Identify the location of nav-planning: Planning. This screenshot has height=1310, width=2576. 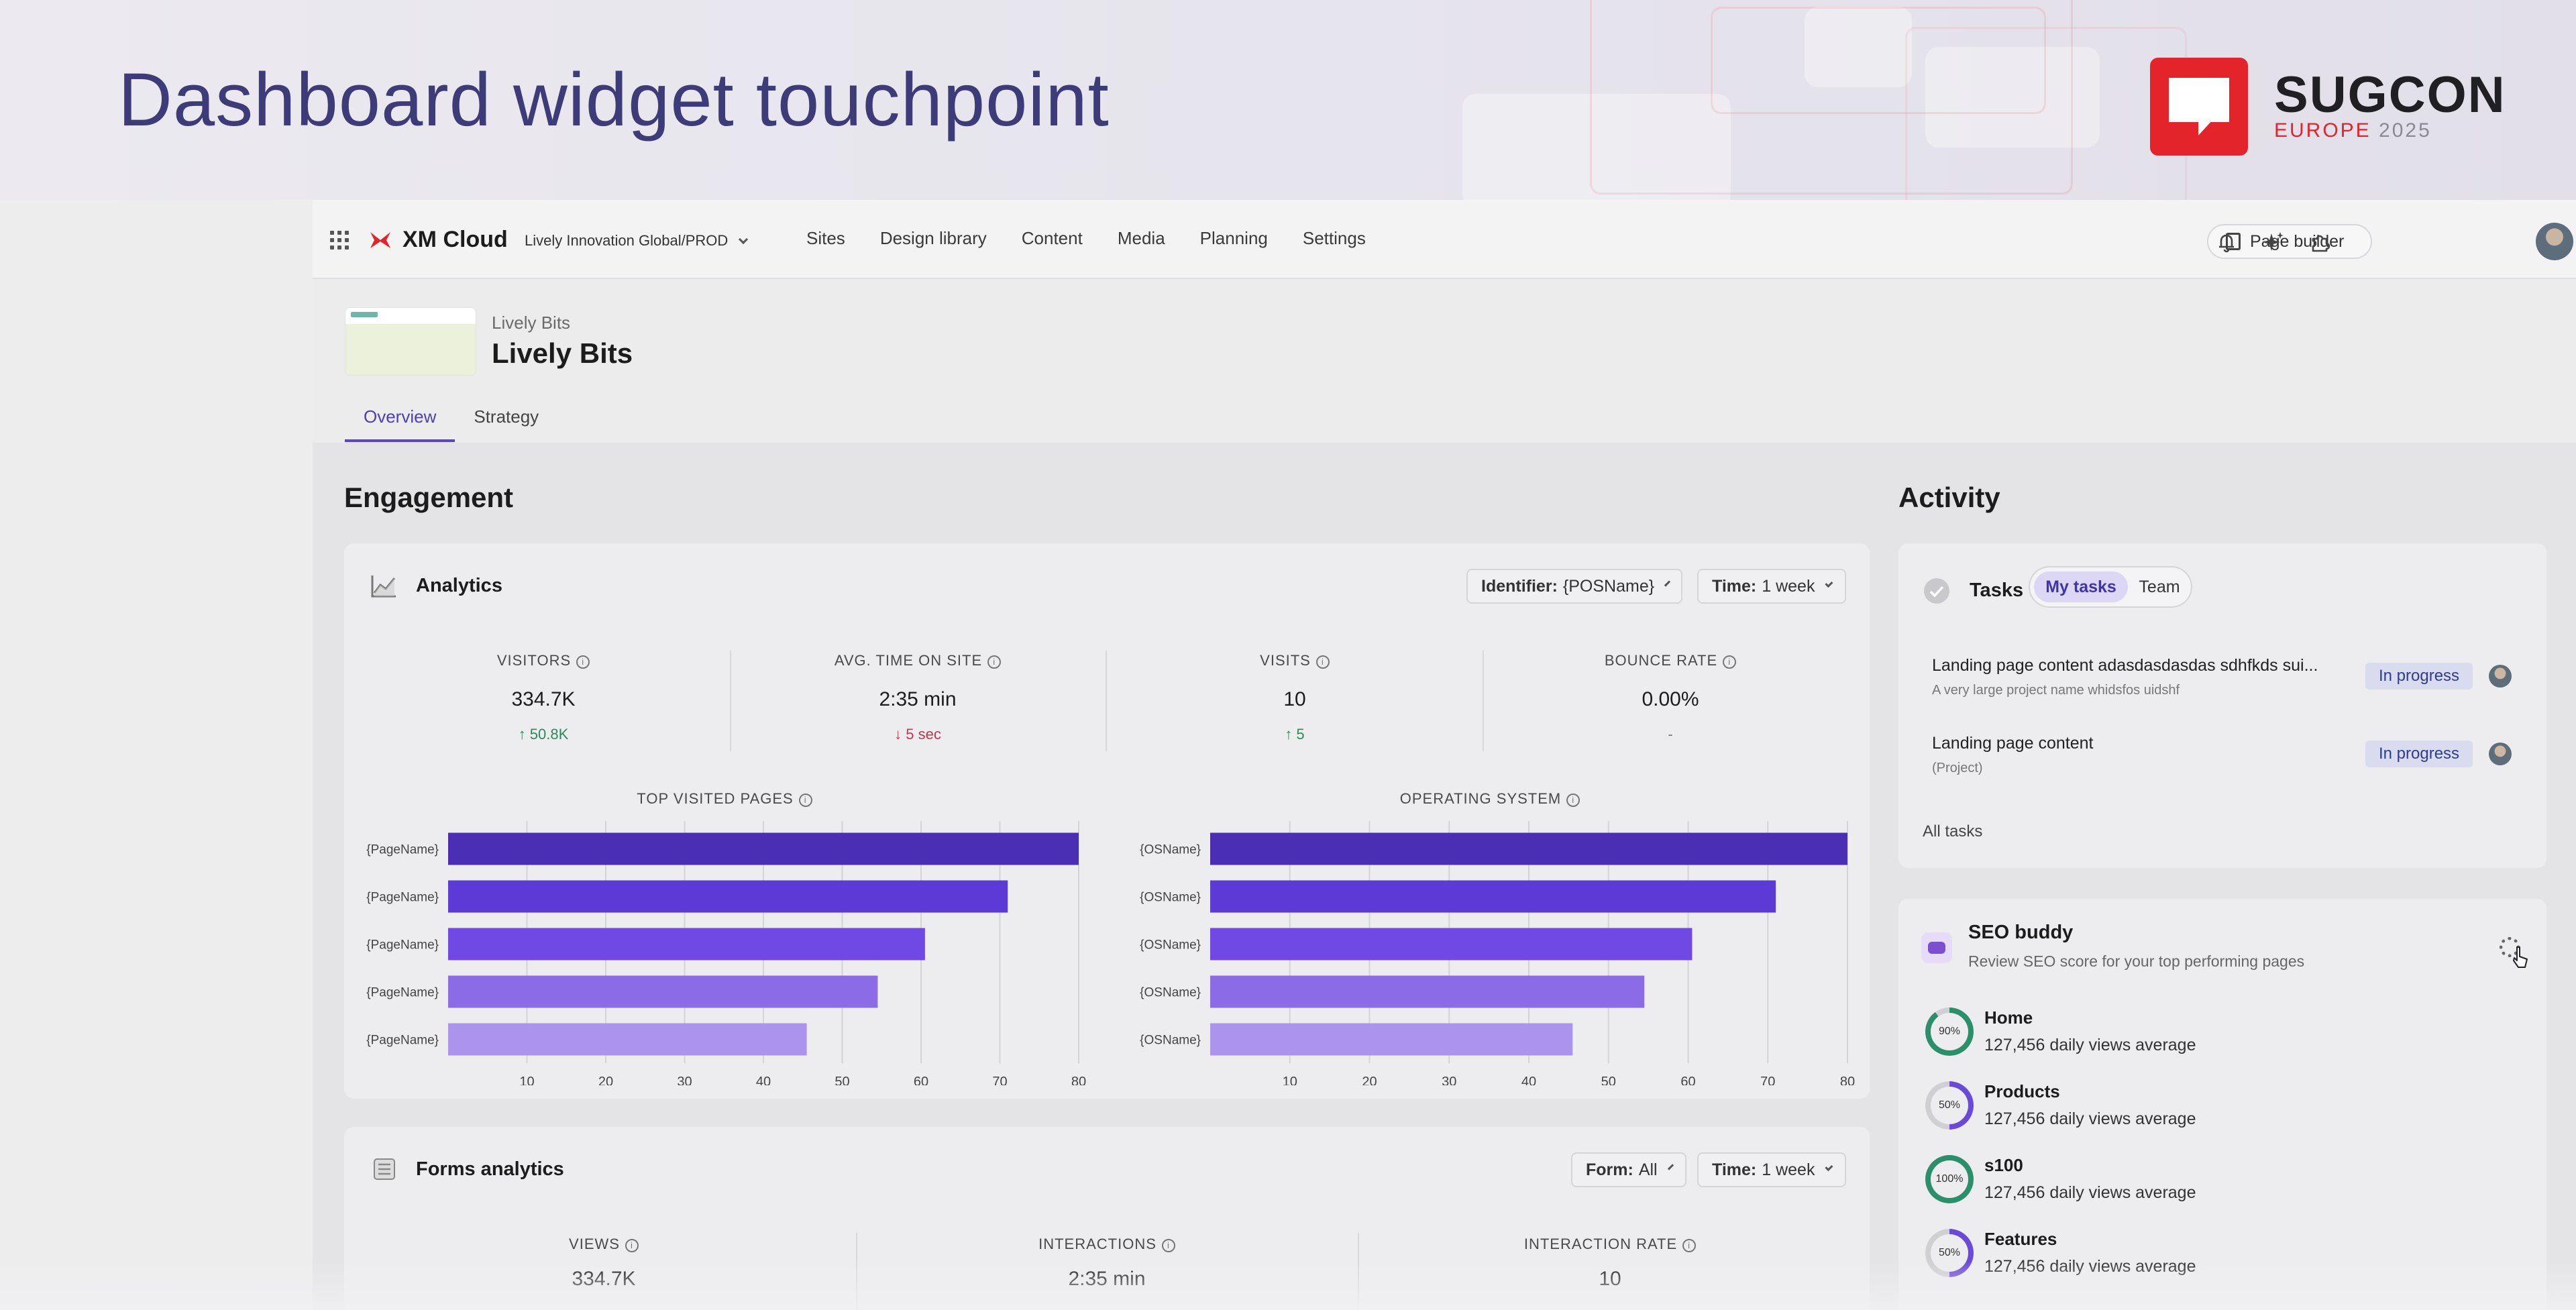
(1233, 238).